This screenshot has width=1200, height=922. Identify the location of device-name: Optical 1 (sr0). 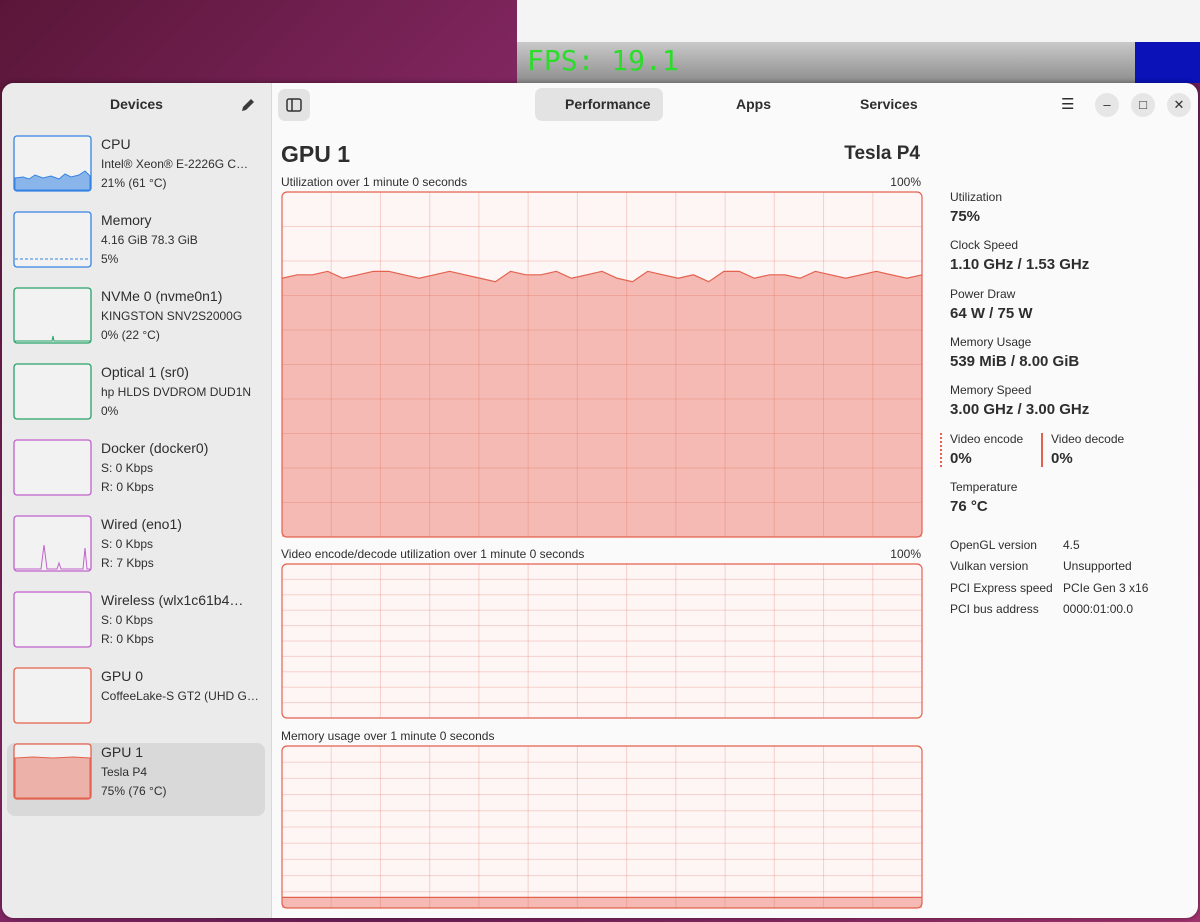
(145, 372).